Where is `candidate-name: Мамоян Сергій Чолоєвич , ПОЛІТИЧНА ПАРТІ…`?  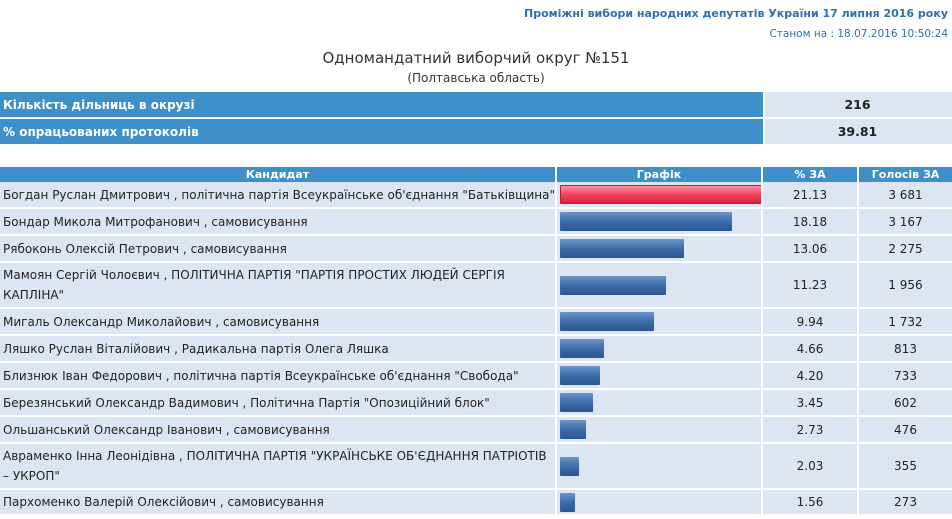 candidate-name: Мамоян Сергій Чолоєвич , ПОЛІТИЧНА ПАРТІ… is located at coordinates (278, 285).